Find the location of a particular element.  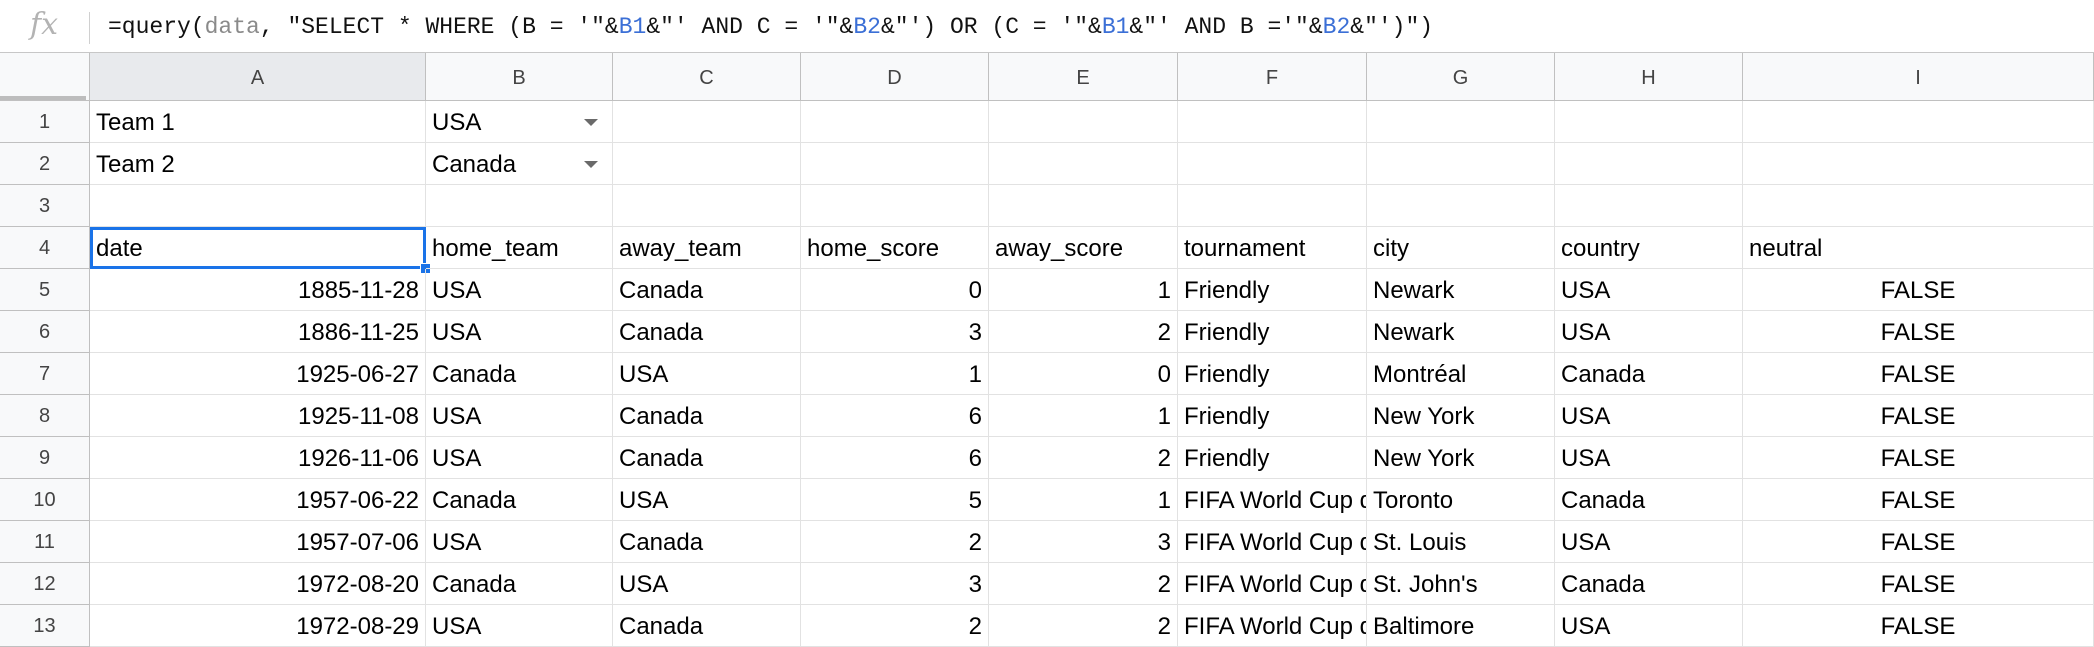

cell-h13: USA is located at coordinates (1649, 626).